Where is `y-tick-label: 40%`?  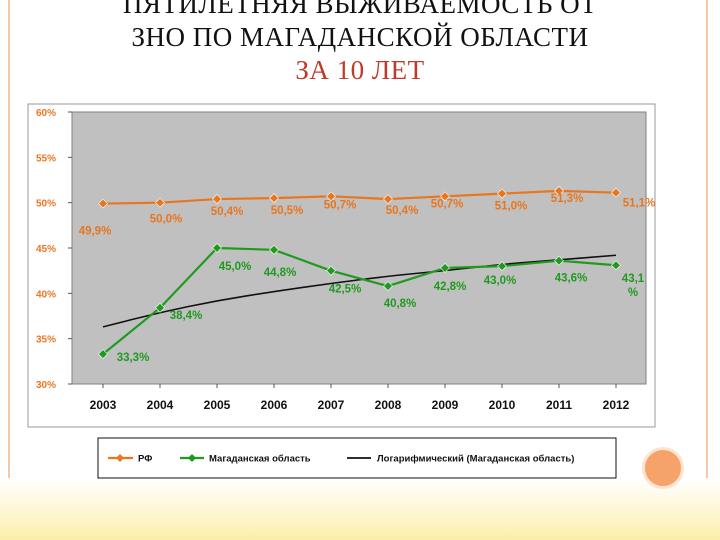
y-tick-label: 40% is located at coordinates (46, 294).